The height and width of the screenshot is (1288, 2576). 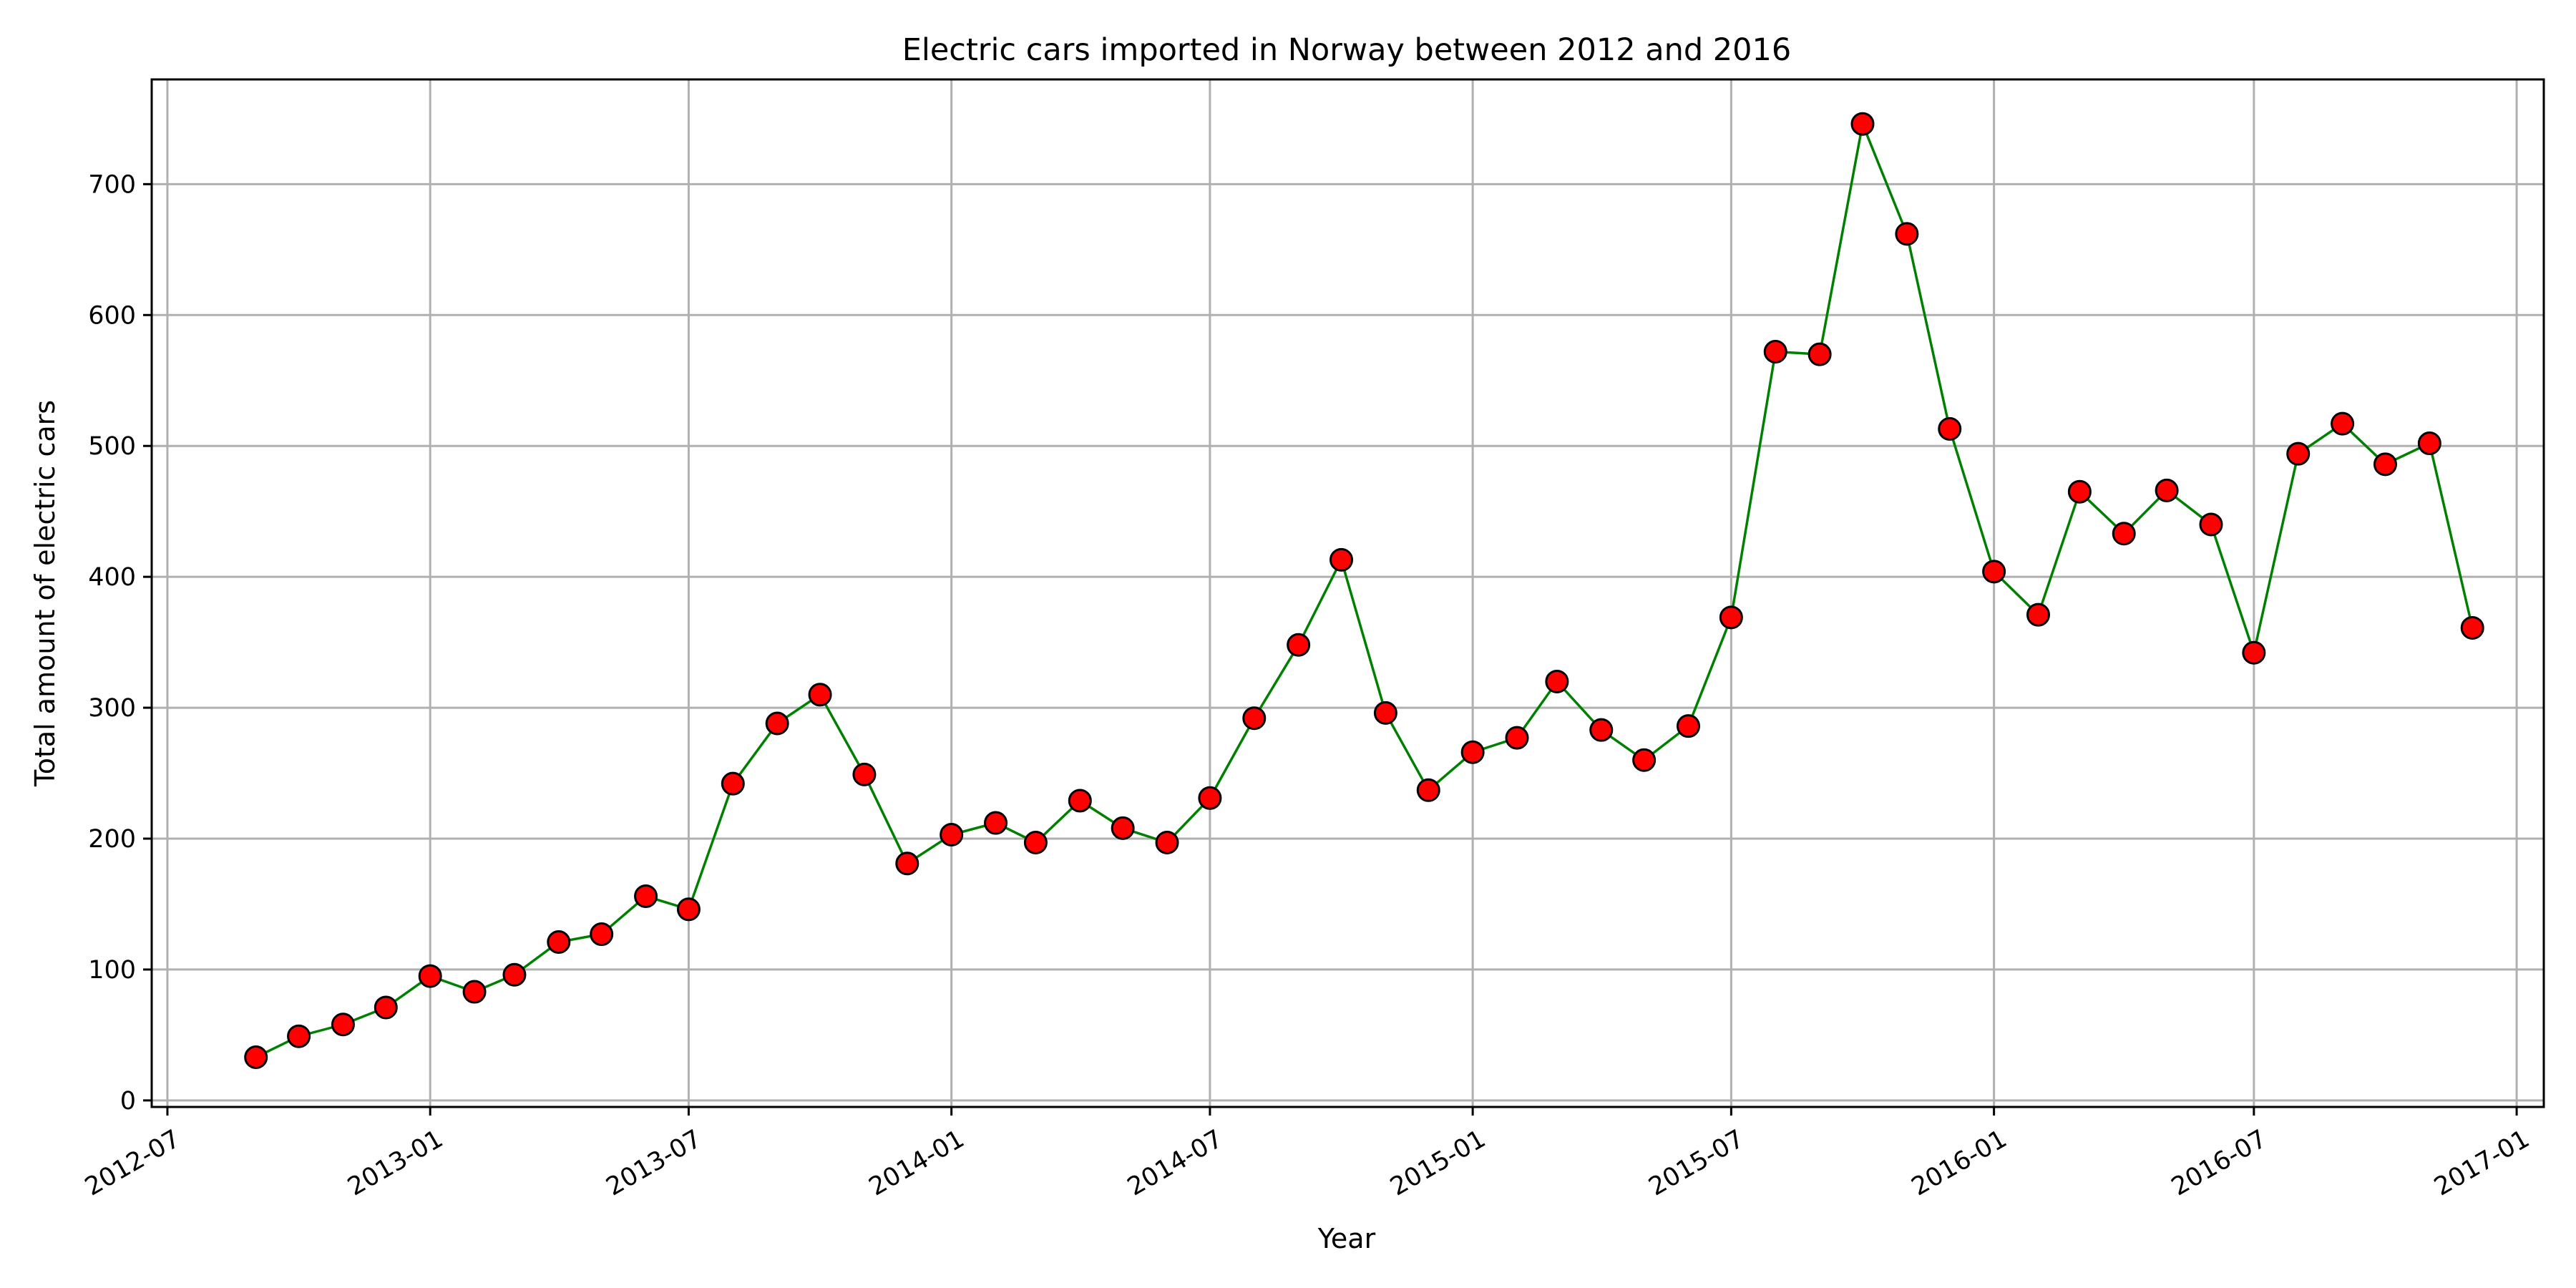 What do you see at coordinates (1346, 1238) in the screenshot?
I see `x-axis-label: Year` at bounding box center [1346, 1238].